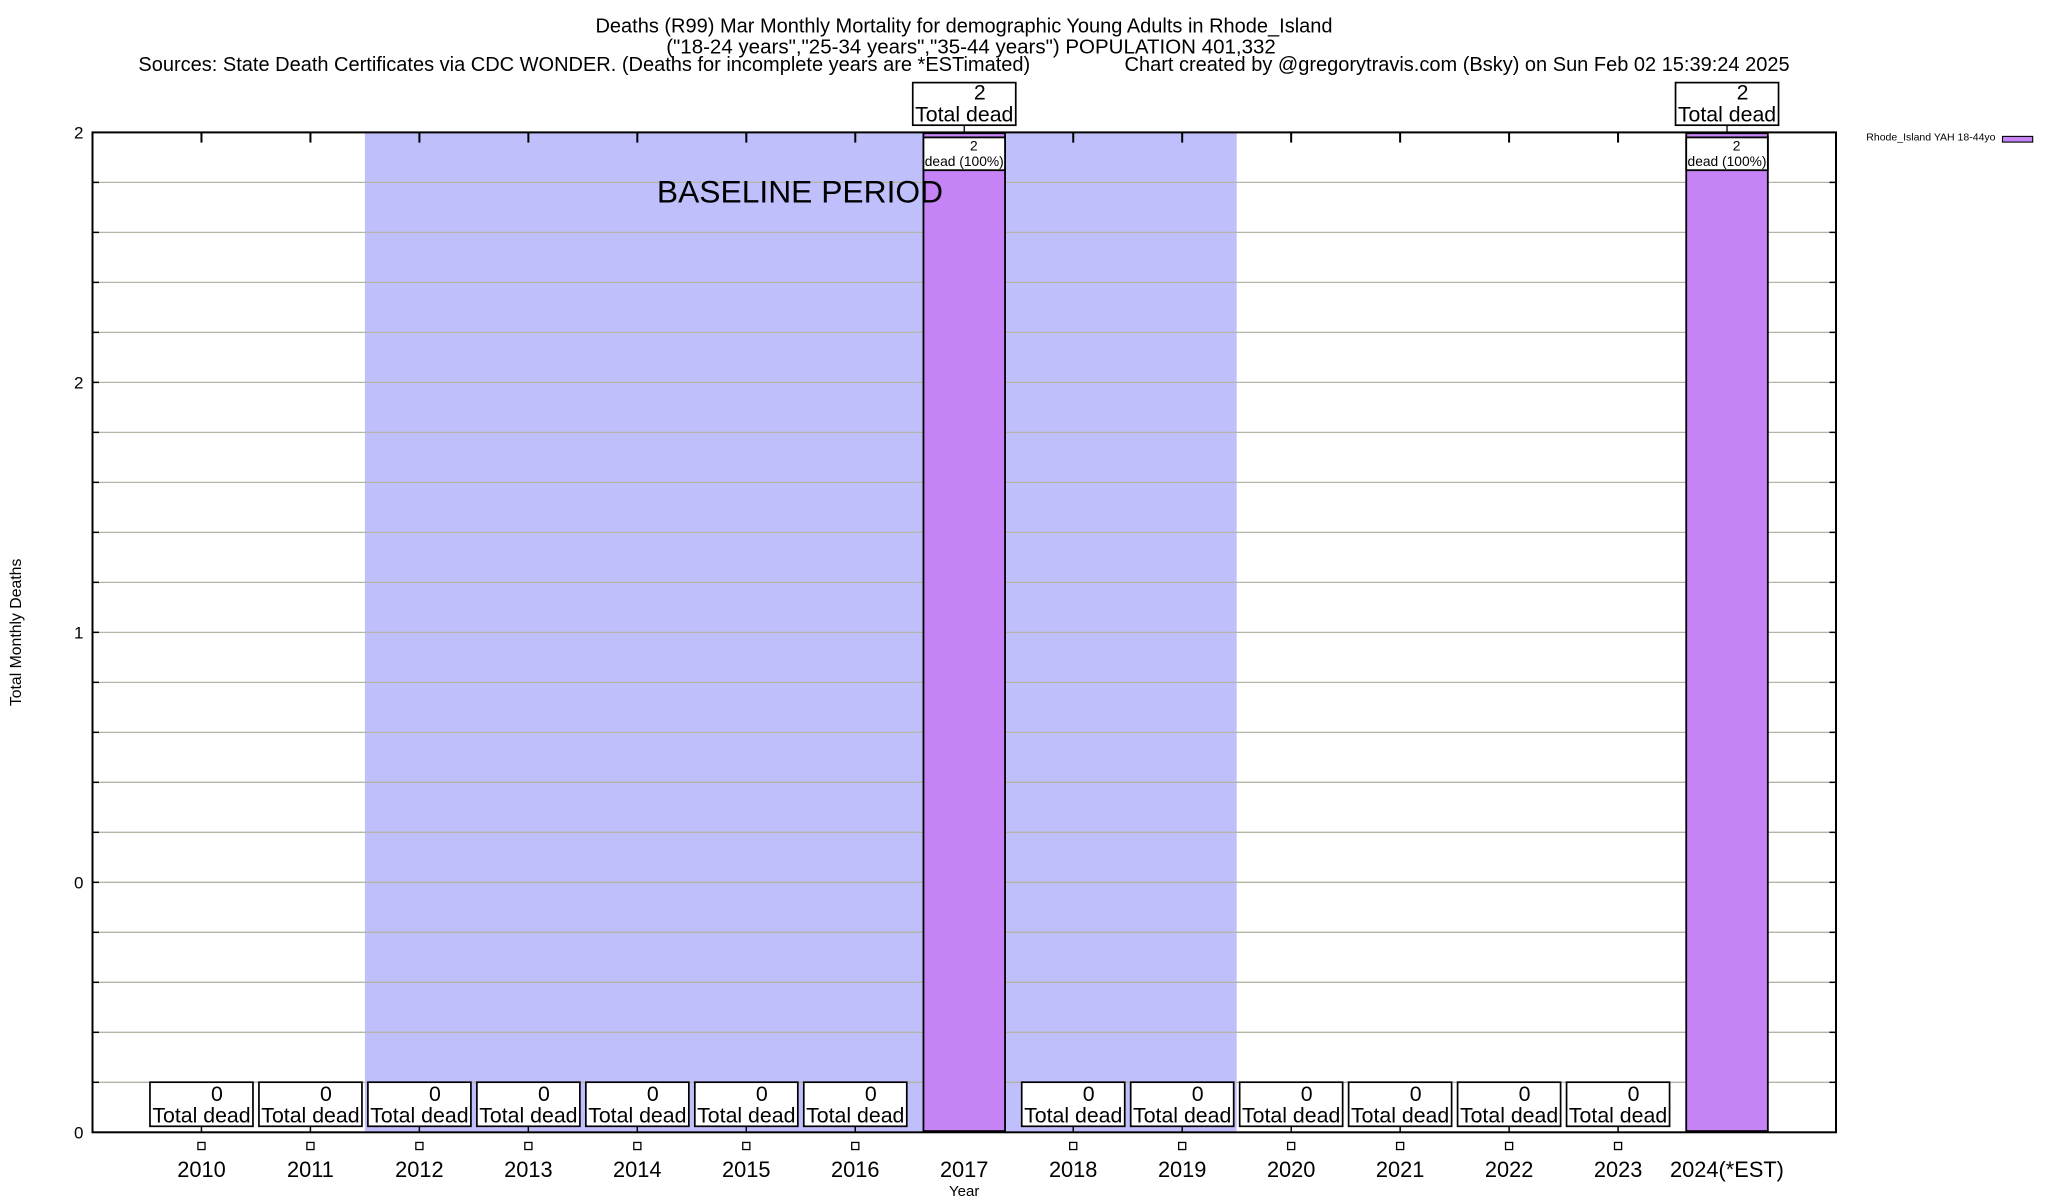  I want to click on svg-text: 2021, so click(1400, 1169).